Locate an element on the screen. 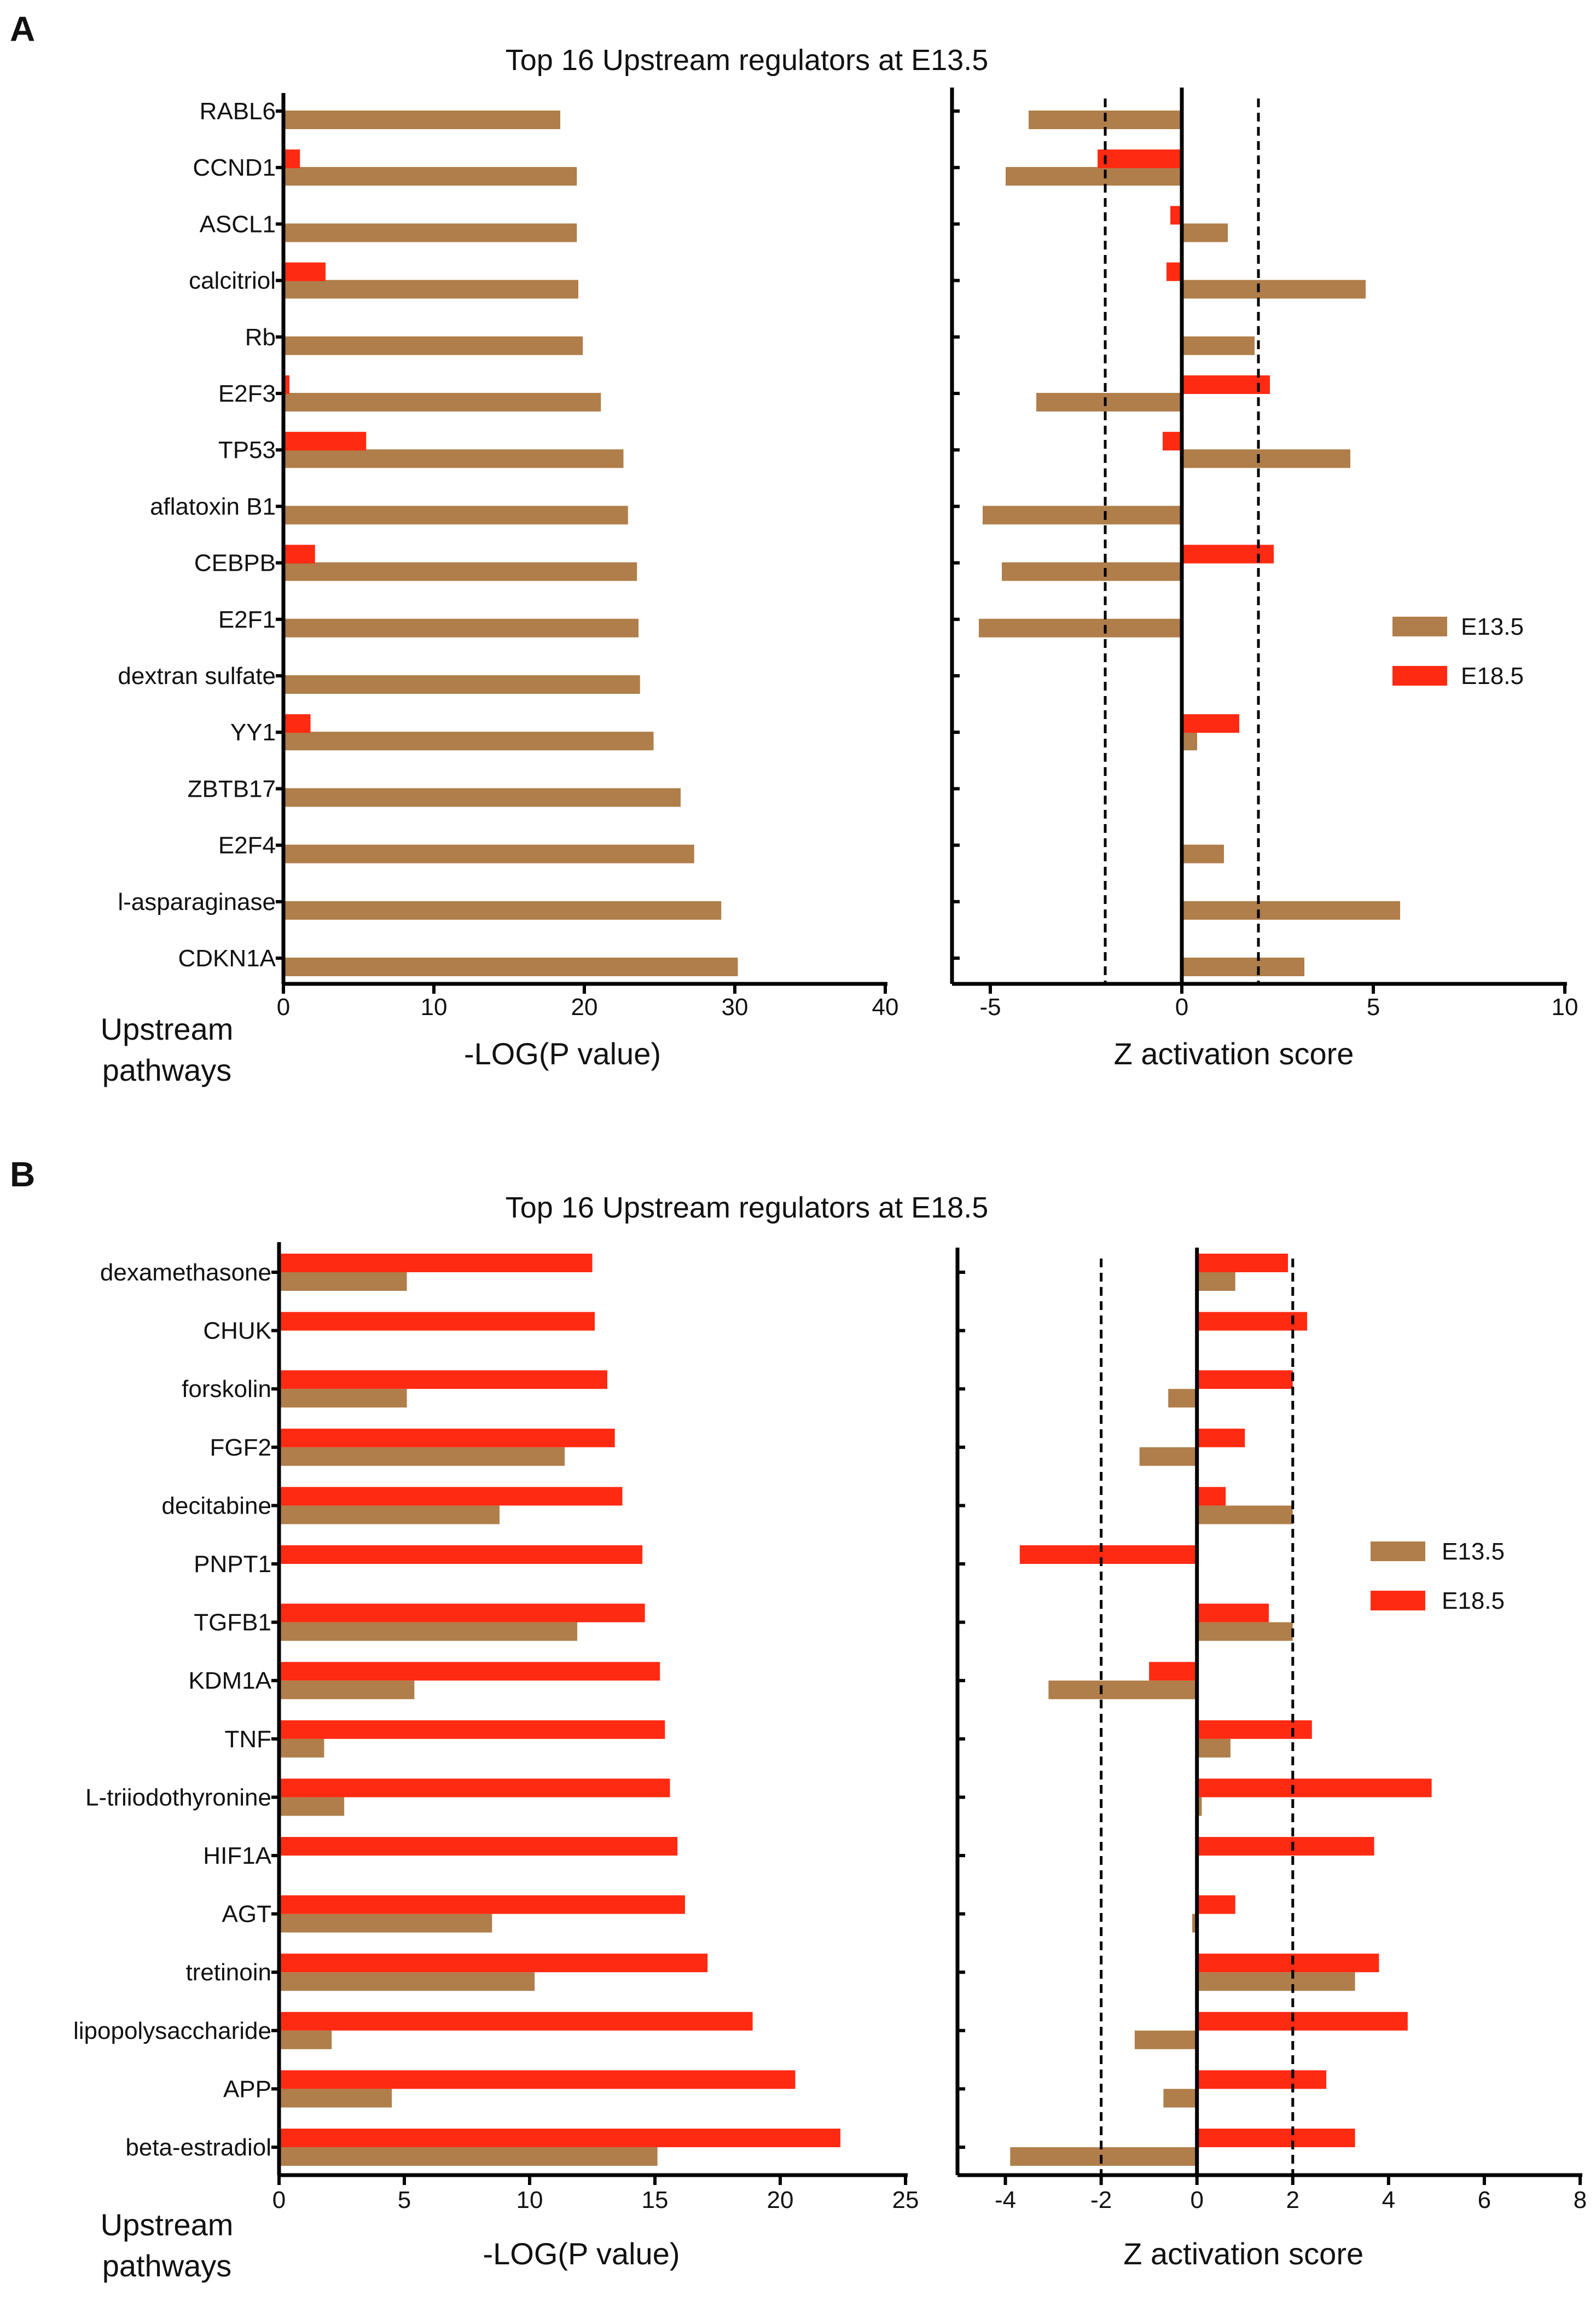  category-label: YY1 is located at coordinates (253, 732).